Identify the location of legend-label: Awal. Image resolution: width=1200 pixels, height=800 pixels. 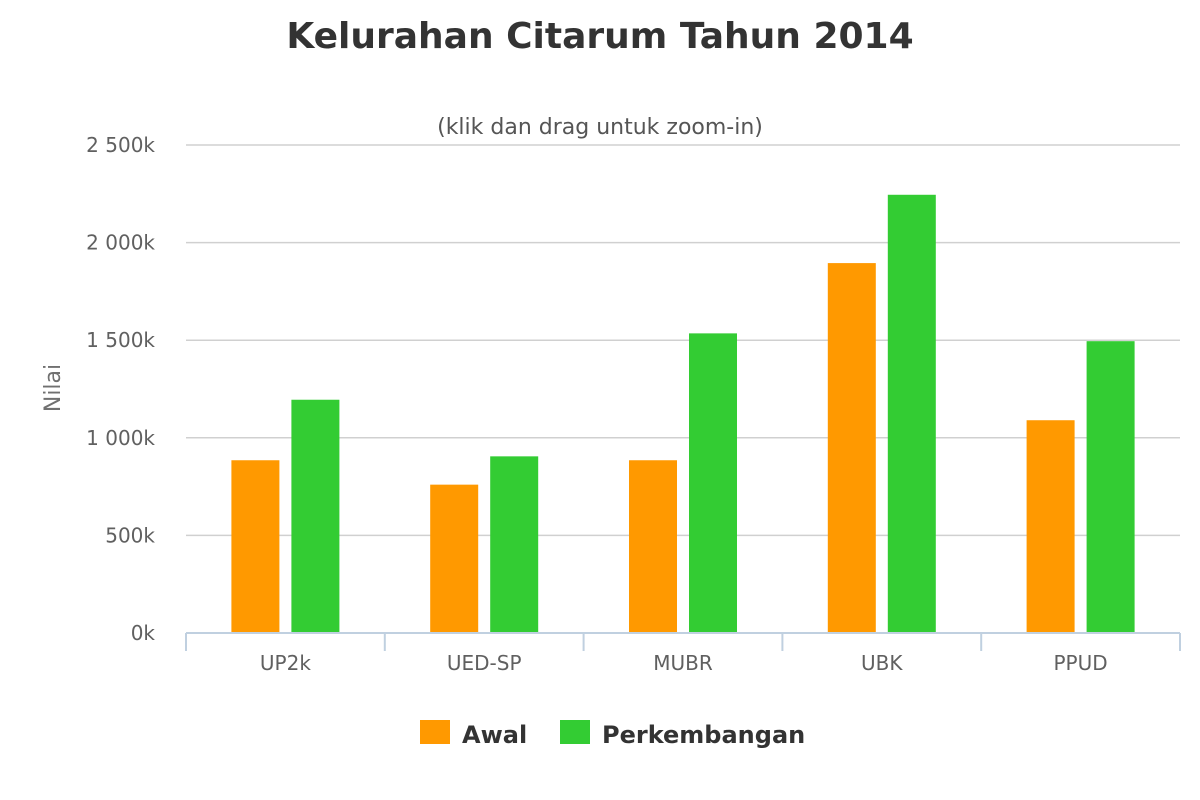
(494, 735).